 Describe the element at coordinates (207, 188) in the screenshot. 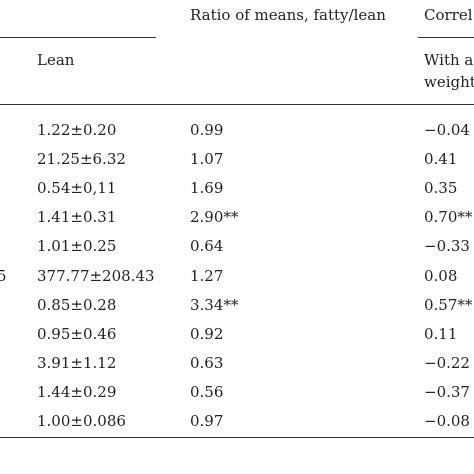

I see `cell-ratio: 1.69` at that location.